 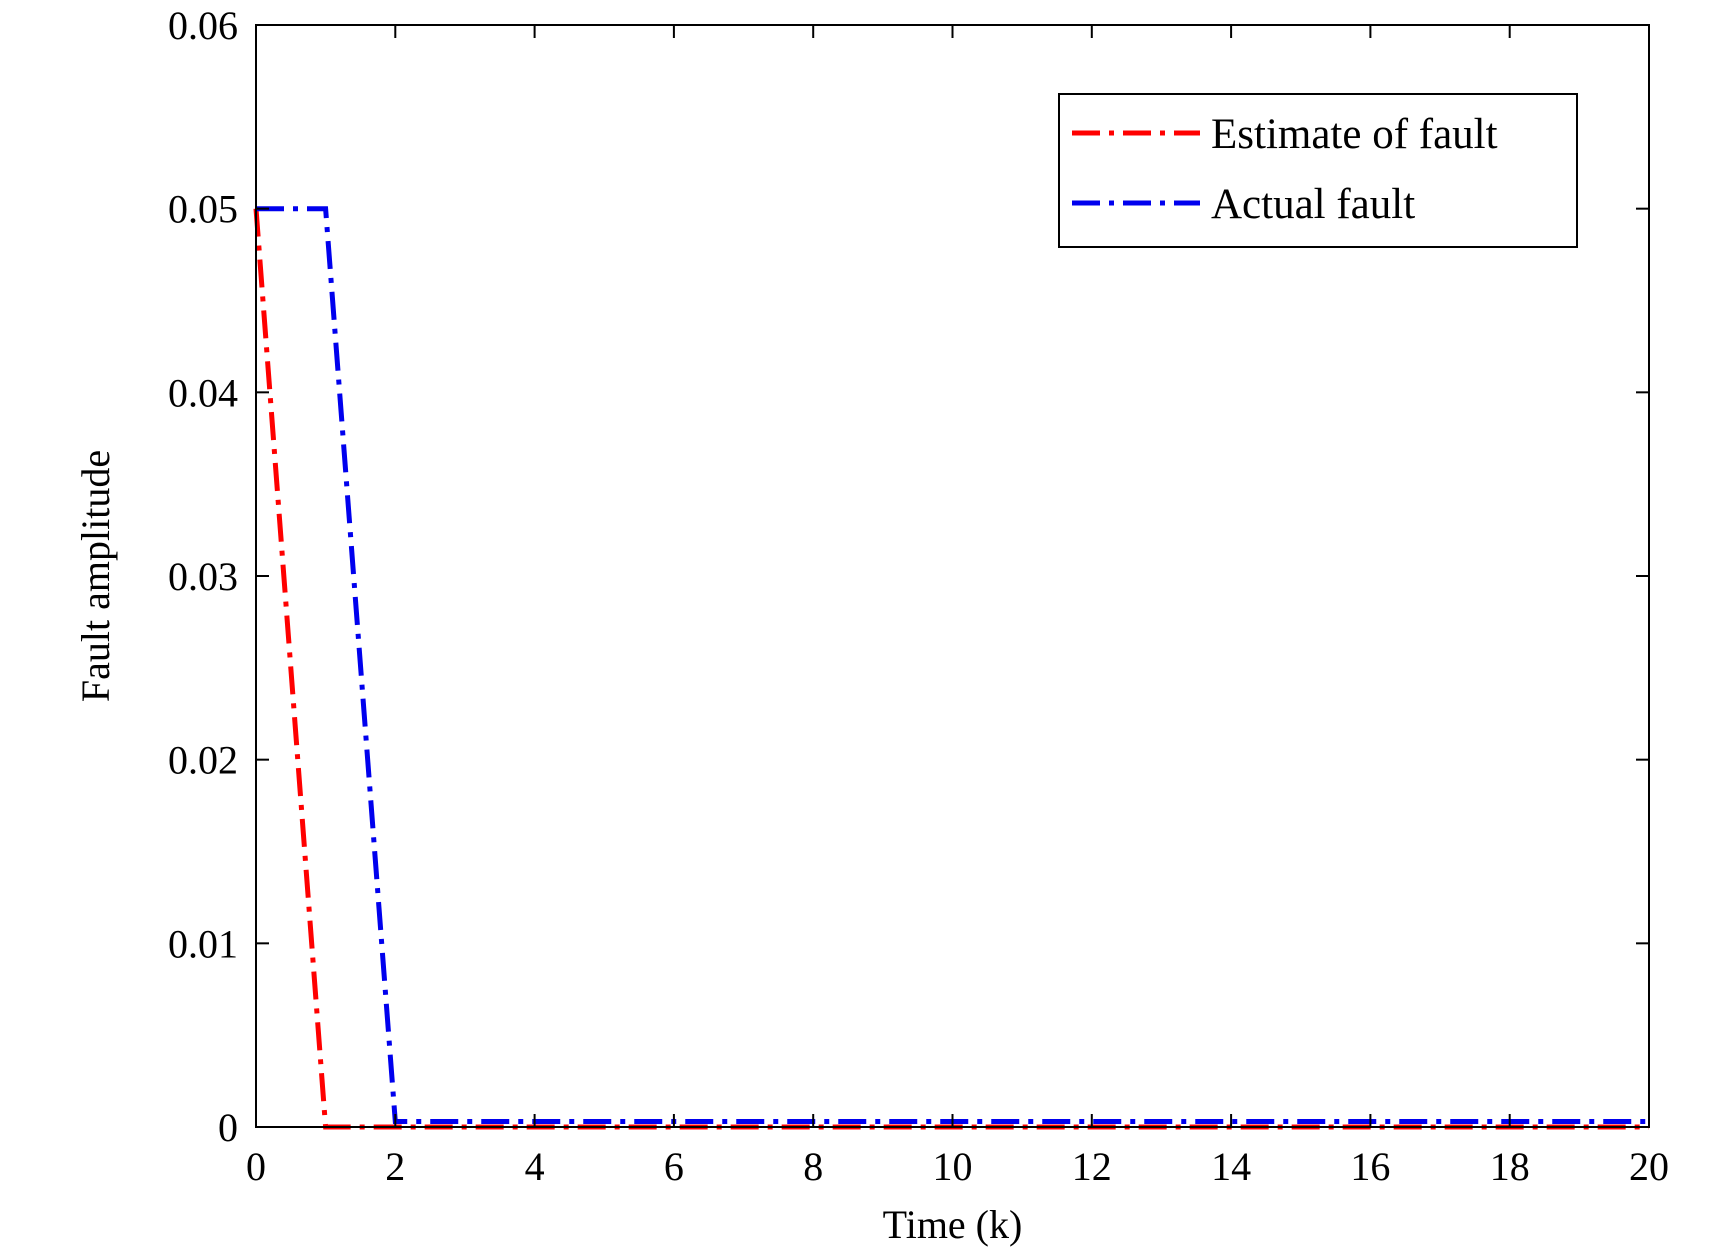 I want to click on legend-label-1: Estimate of fault, so click(x=1354, y=134).